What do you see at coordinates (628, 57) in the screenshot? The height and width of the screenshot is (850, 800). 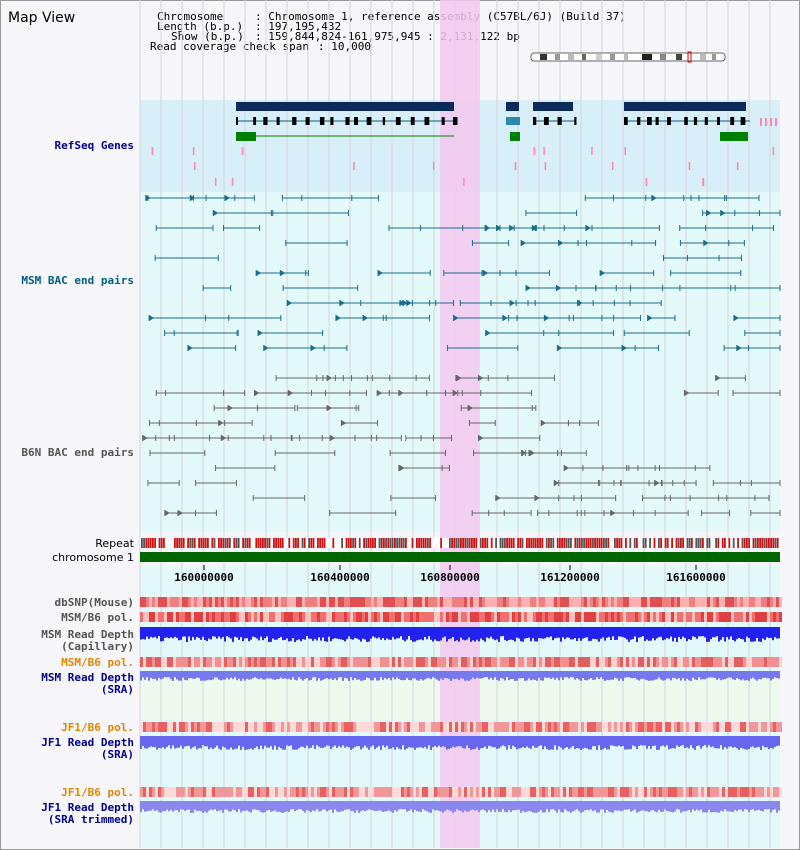 I see `chromosome-ideogram` at bounding box center [628, 57].